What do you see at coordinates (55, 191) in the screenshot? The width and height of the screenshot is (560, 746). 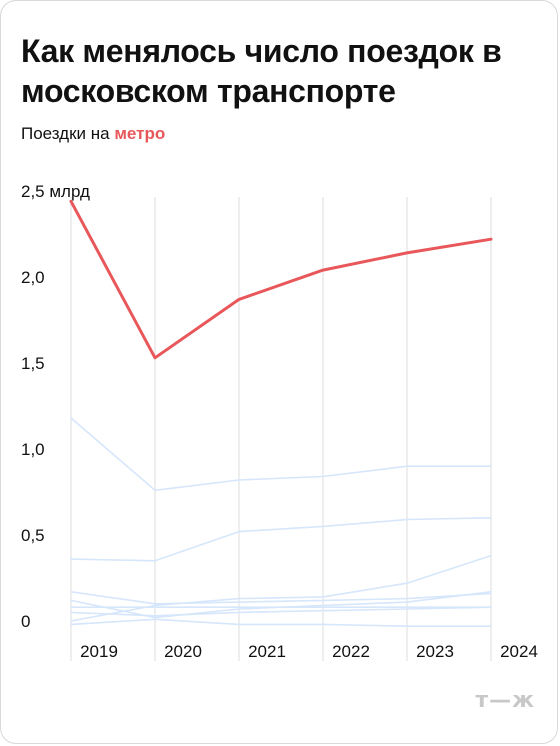 I see `y-tick-label: 2,5 млрд` at bounding box center [55, 191].